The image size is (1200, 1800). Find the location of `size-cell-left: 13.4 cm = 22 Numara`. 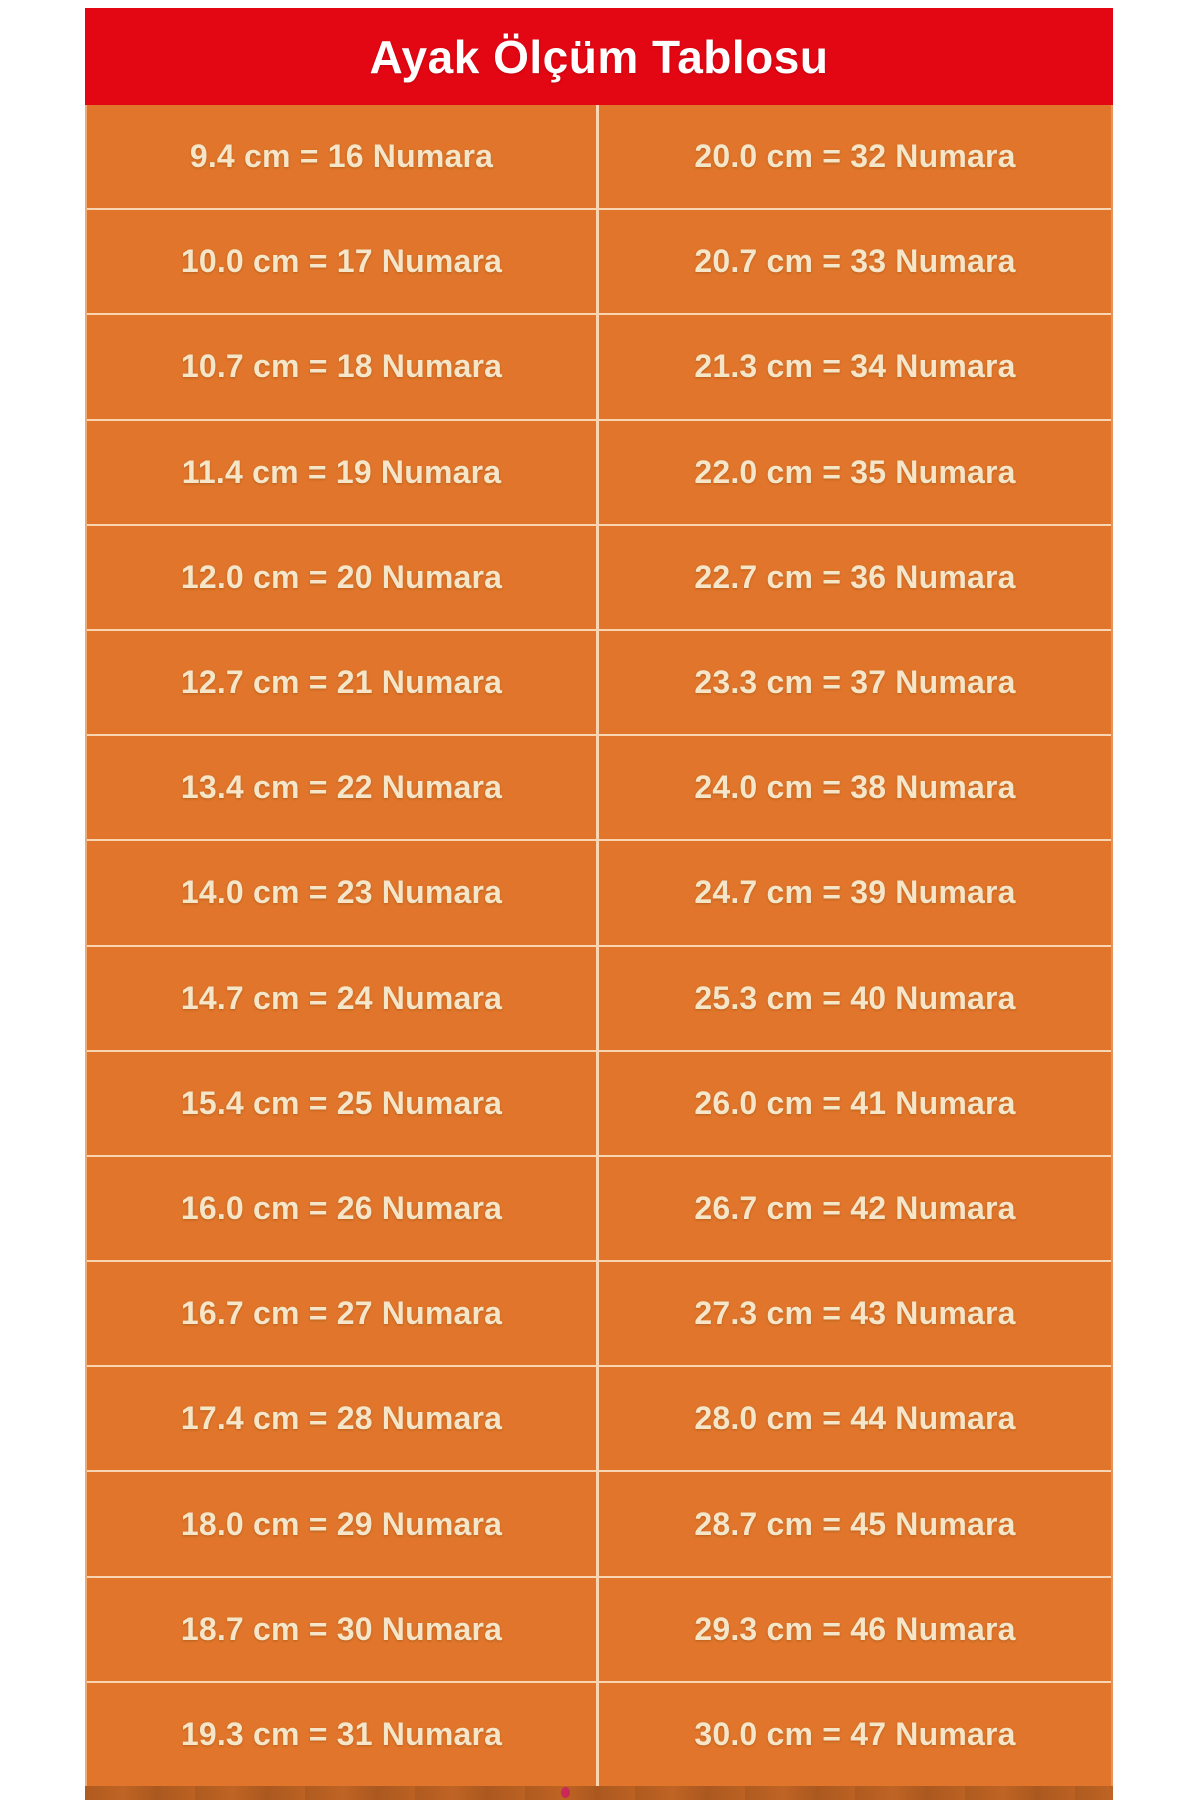

size-cell-left: 13.4 cm = 22 Numara is located at coordinates (343, 788).